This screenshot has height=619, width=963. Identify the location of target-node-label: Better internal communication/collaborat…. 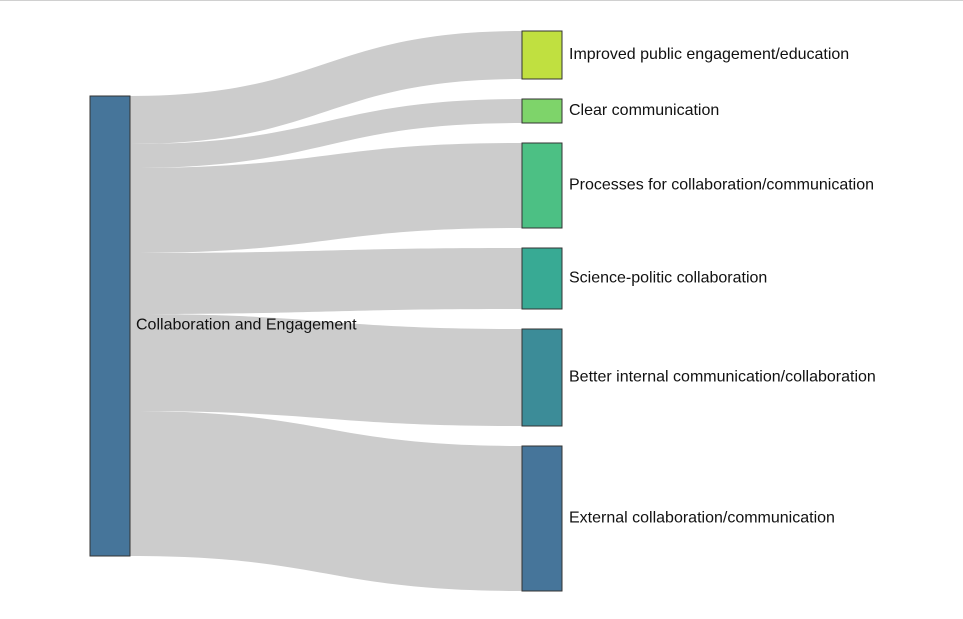
(722, 377).